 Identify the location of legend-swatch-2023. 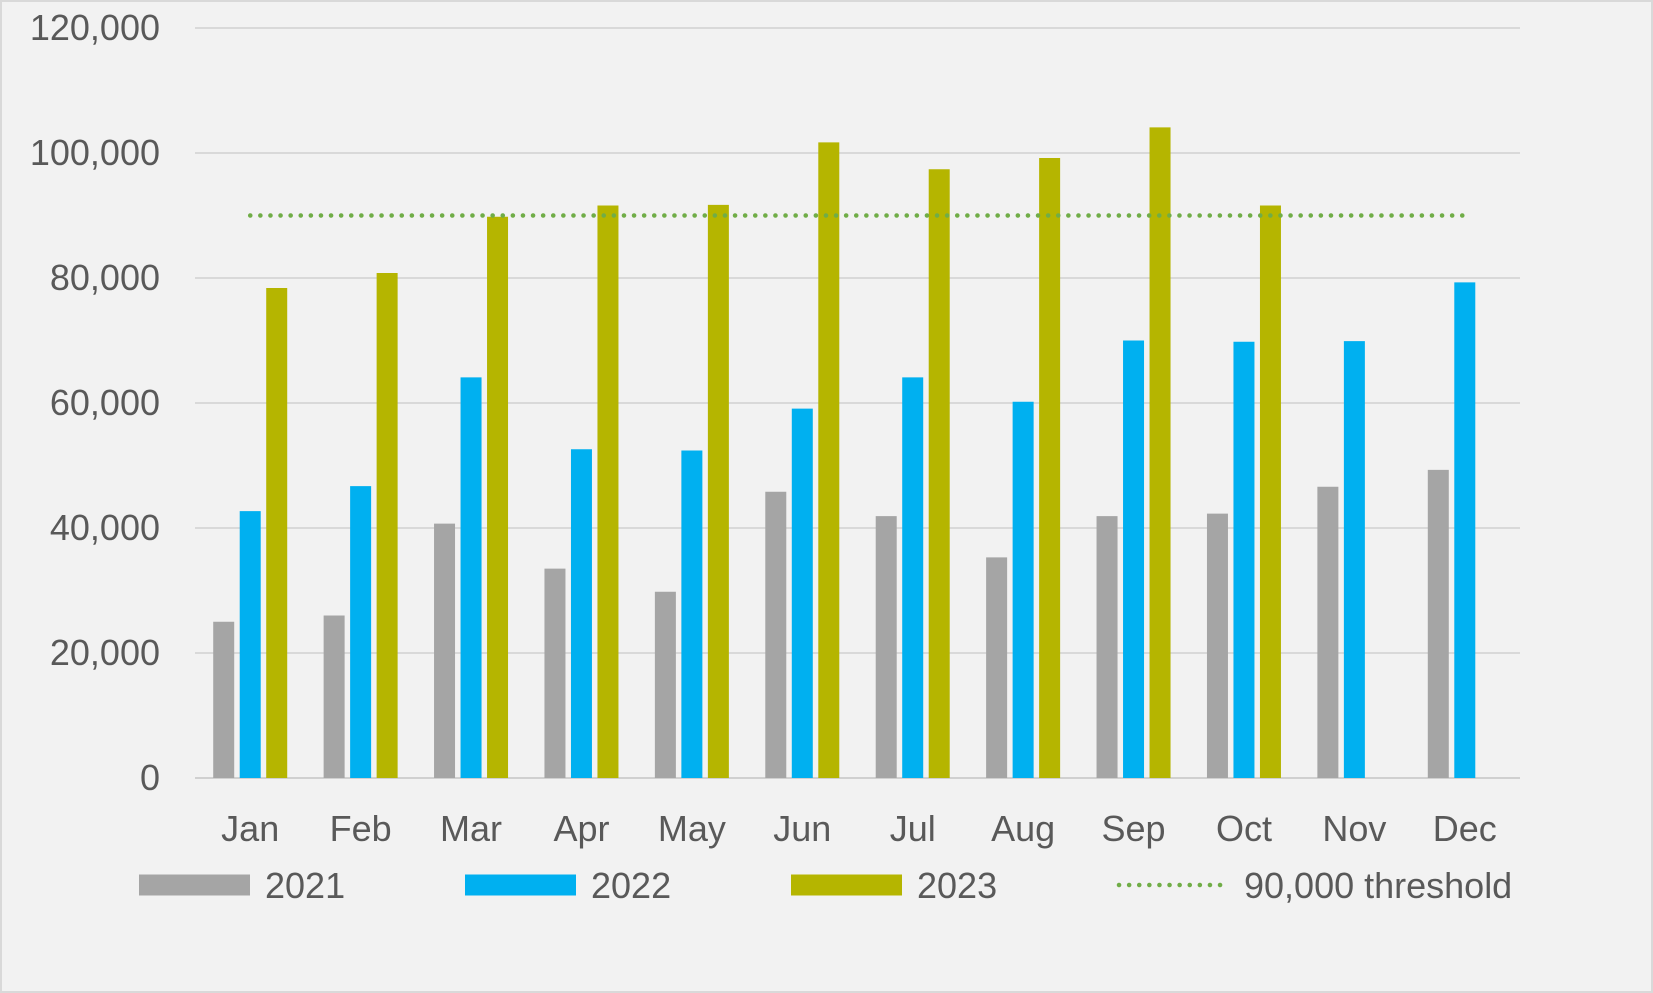
(846, 885).